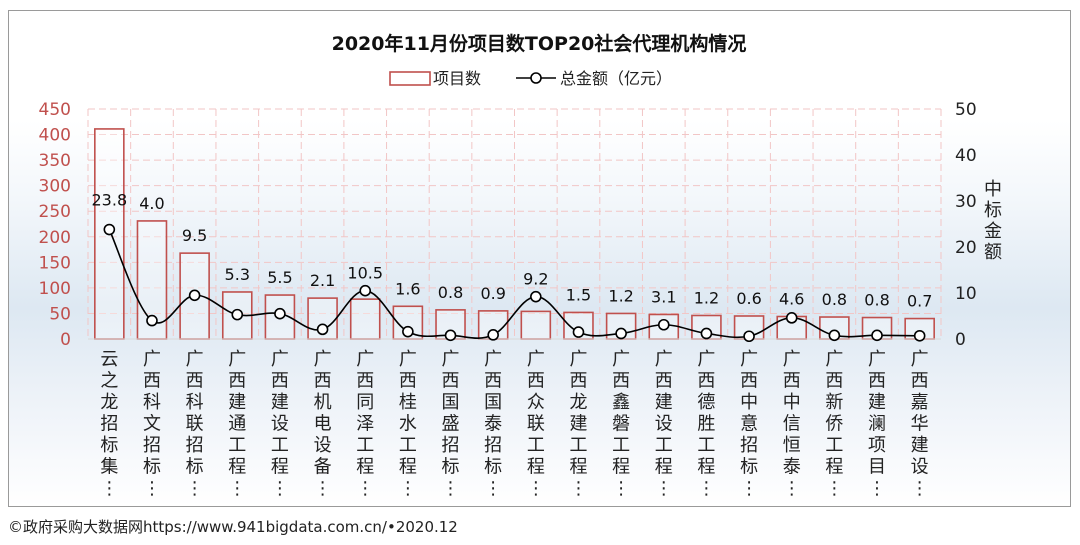 Image resolution: width=1080 pixels, height=545 pixels. Describe the element at coordinates (877, 445) in the screenshot. I see `x-category-label-char: 项` at that location.